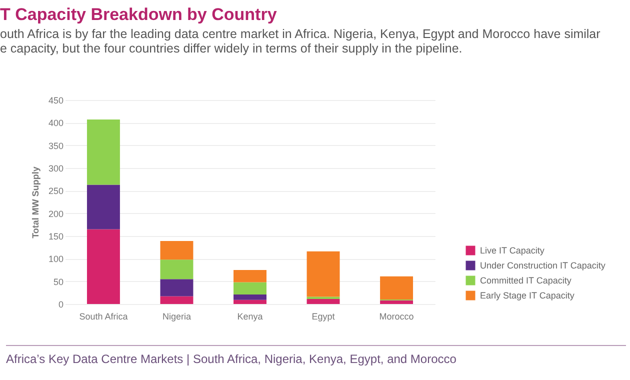 This screenshot has height=380, width=630. What do you see at coordinates (58, 281) in the screenshot?
I see `y-tick-label: 50` at bounding box center [58, 281].